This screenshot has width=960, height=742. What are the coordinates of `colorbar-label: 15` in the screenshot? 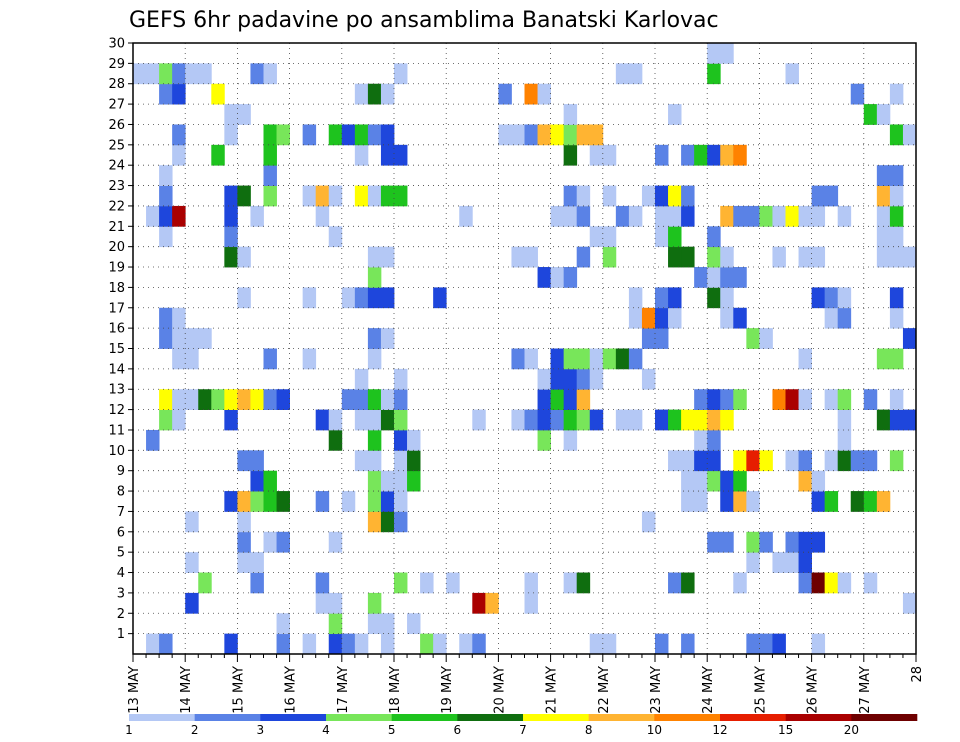 It's located at (785, 730).